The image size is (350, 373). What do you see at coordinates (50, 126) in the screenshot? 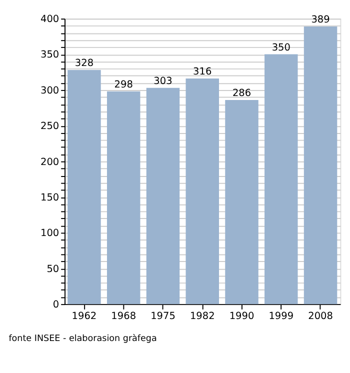
I see `y-tick-label: 250` at bounding box center [50, 126].